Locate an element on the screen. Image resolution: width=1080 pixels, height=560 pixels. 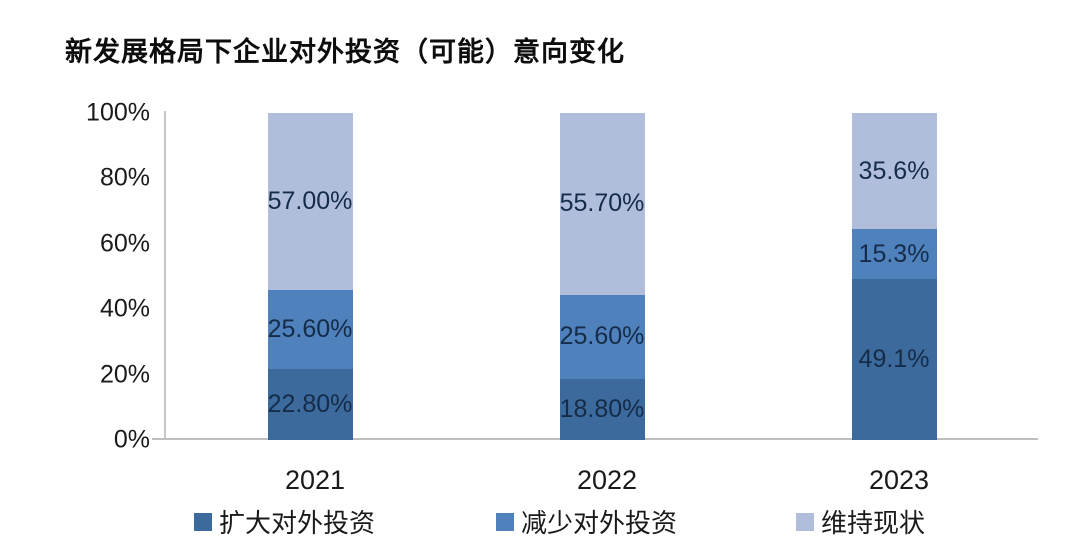
legend-item: 扩大对外投资 is located at coordinates (284, 521).